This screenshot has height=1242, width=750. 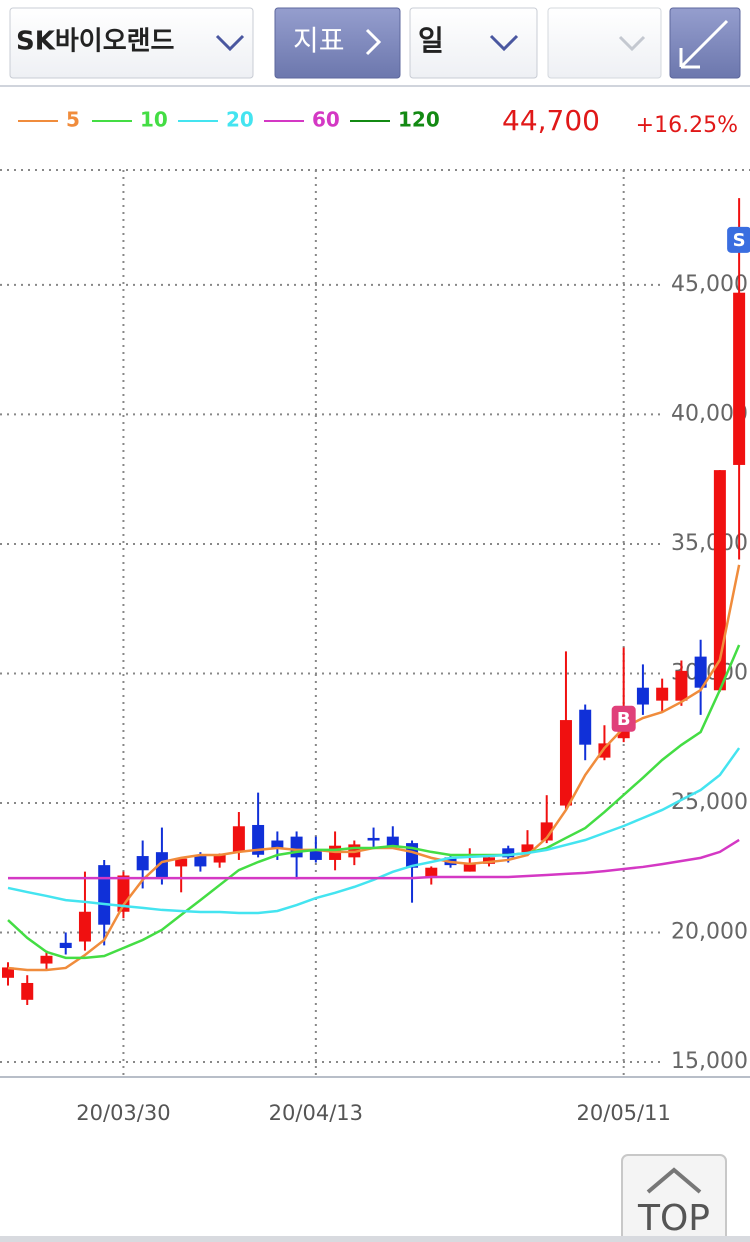 I want to click on change: +16.25%, so click(x=687, y=125).